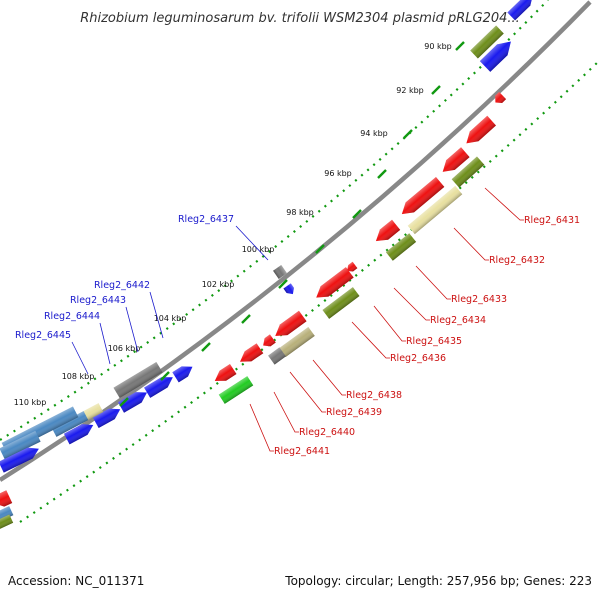 This screenshot has width=600, height=600. What do you see at coordinates (434, 341) in the screenshot?
I see `gene-label: Rleg2_6435` at bounding box center [434, 341].